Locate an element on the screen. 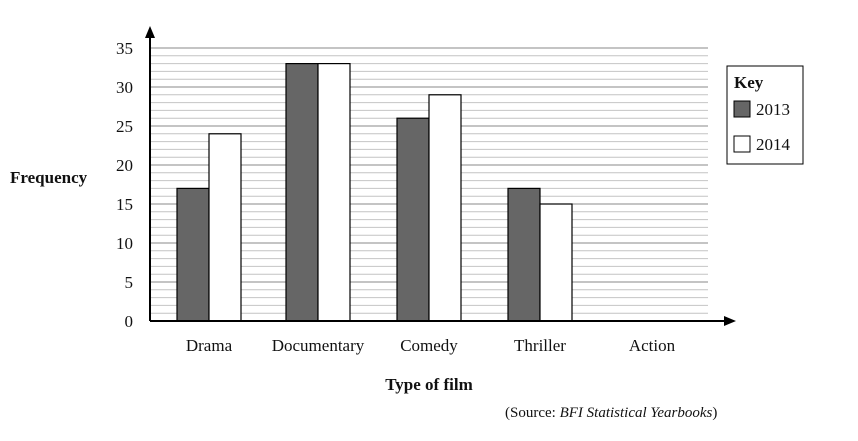  y-tick-label: 5 is located at coordinates (129, 282).